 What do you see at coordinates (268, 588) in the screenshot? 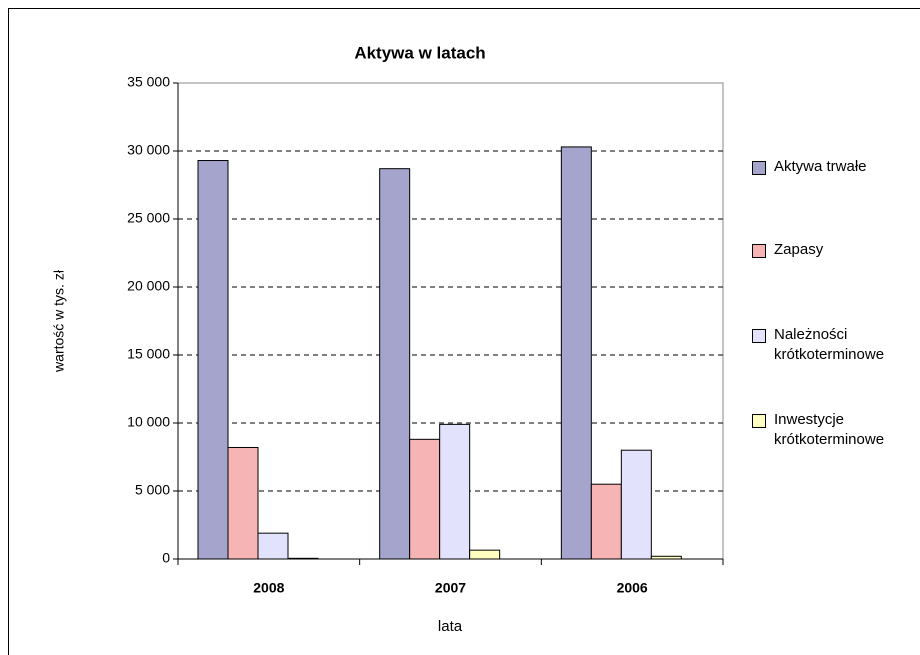
I see `x-tick-label: 2008` at bounding box center [268, 588].